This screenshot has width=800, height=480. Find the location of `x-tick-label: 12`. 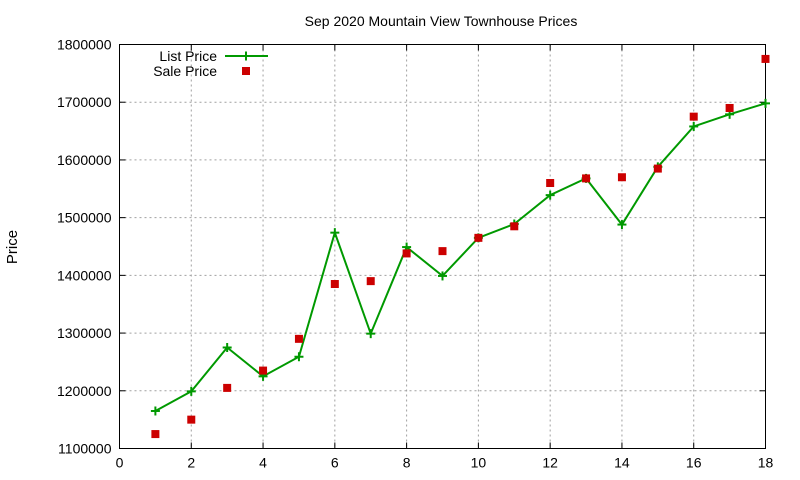

x-tick-label: 12 is located at coordinates (550, 463).